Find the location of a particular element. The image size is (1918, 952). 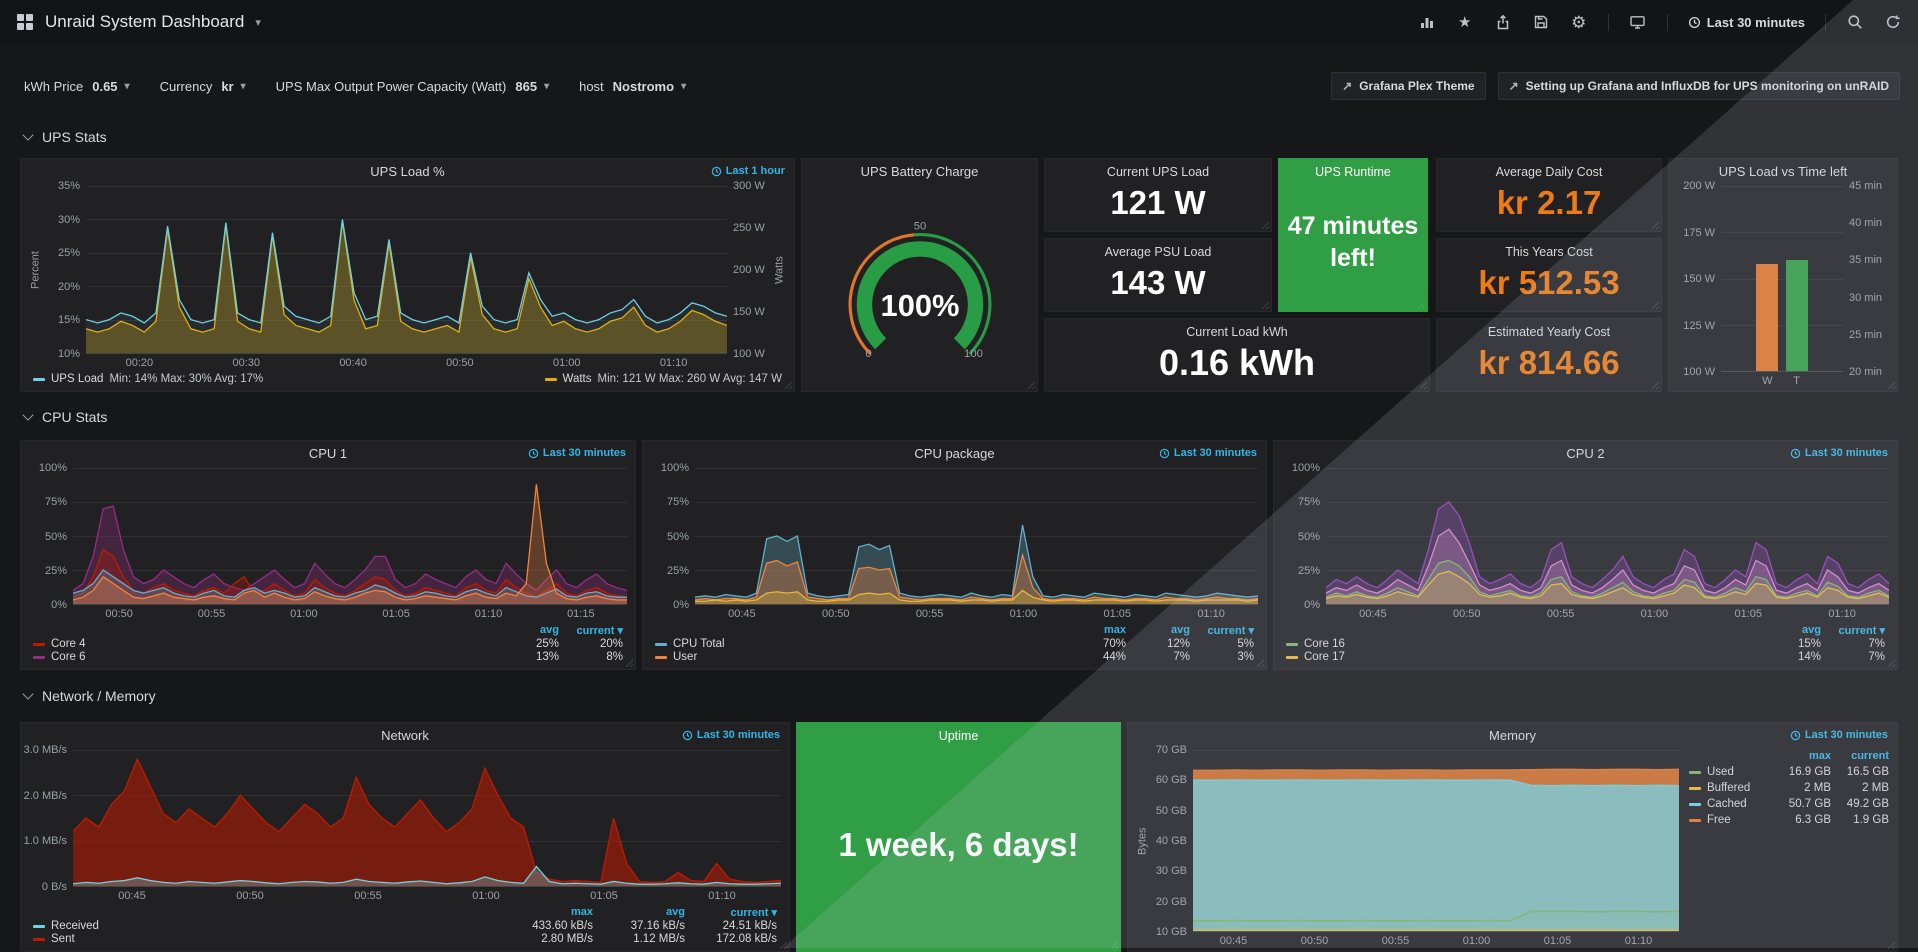

legend-item-free: Free is located at coordinates (1731, 820).